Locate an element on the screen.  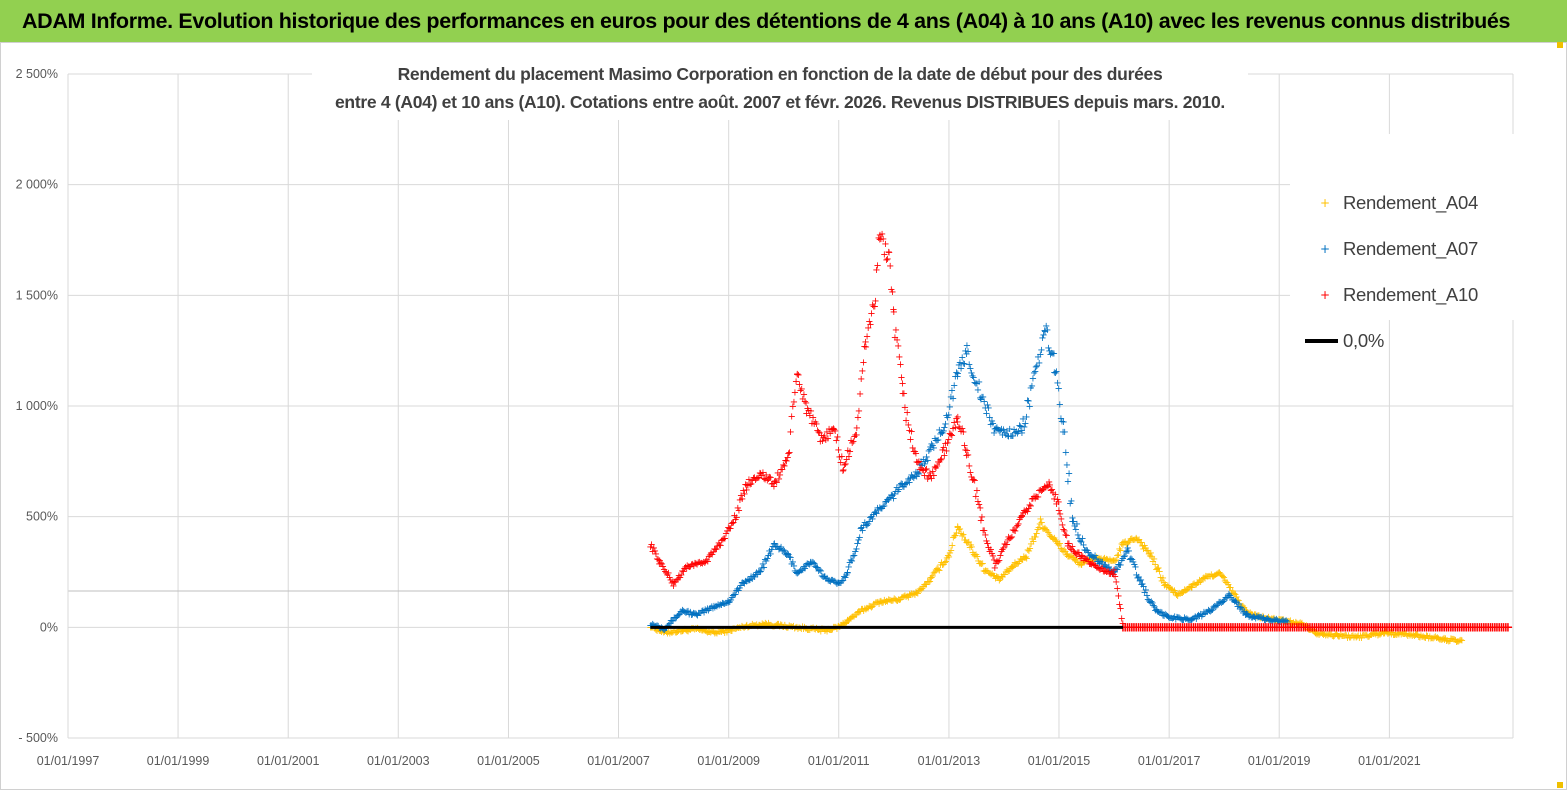
point-A10-289: + is located at coordinates (953, 429).